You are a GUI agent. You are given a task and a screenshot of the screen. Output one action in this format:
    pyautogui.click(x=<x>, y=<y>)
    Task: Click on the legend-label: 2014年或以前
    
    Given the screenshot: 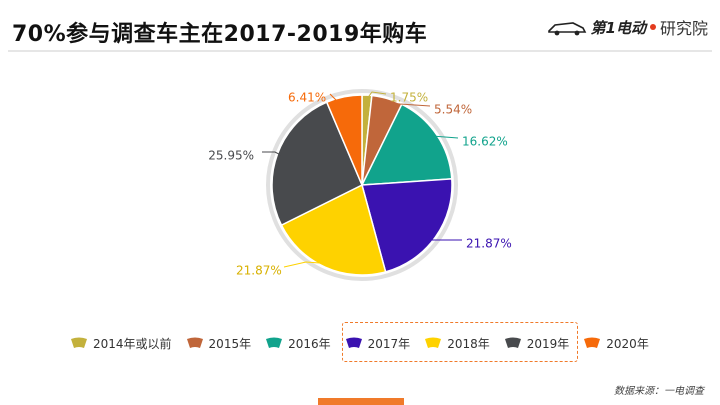 What is the action you would take?
    pyautogui.click(x=132, y=343)
    